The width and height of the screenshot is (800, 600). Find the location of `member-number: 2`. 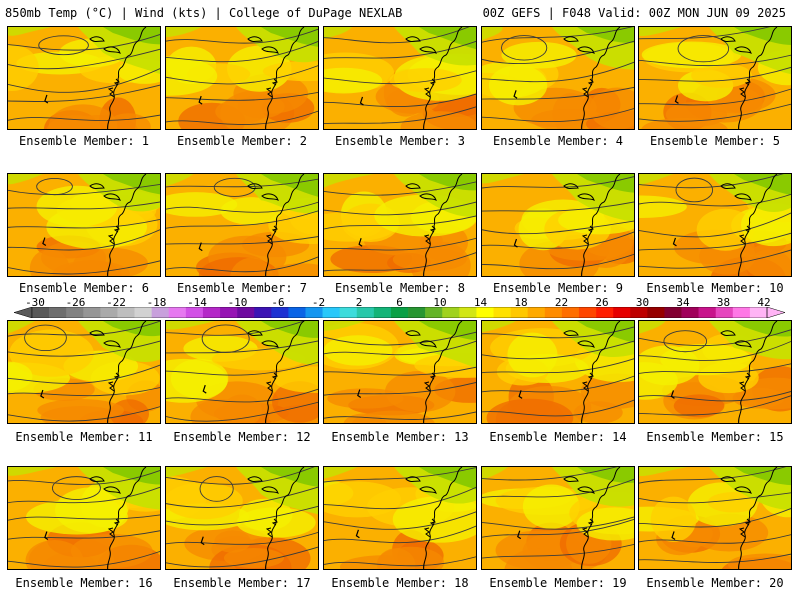

member-number: 2 is located at coordinates (303, 141).